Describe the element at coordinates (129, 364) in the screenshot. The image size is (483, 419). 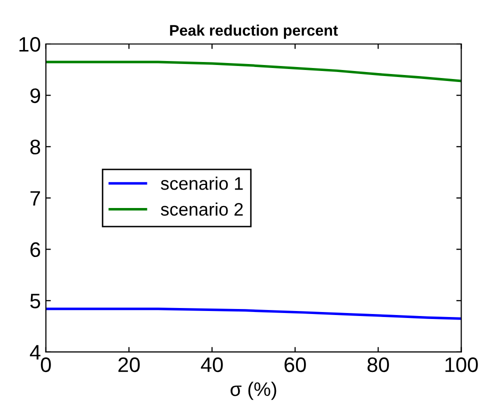
I see `x-tick-label: 20` at that location.